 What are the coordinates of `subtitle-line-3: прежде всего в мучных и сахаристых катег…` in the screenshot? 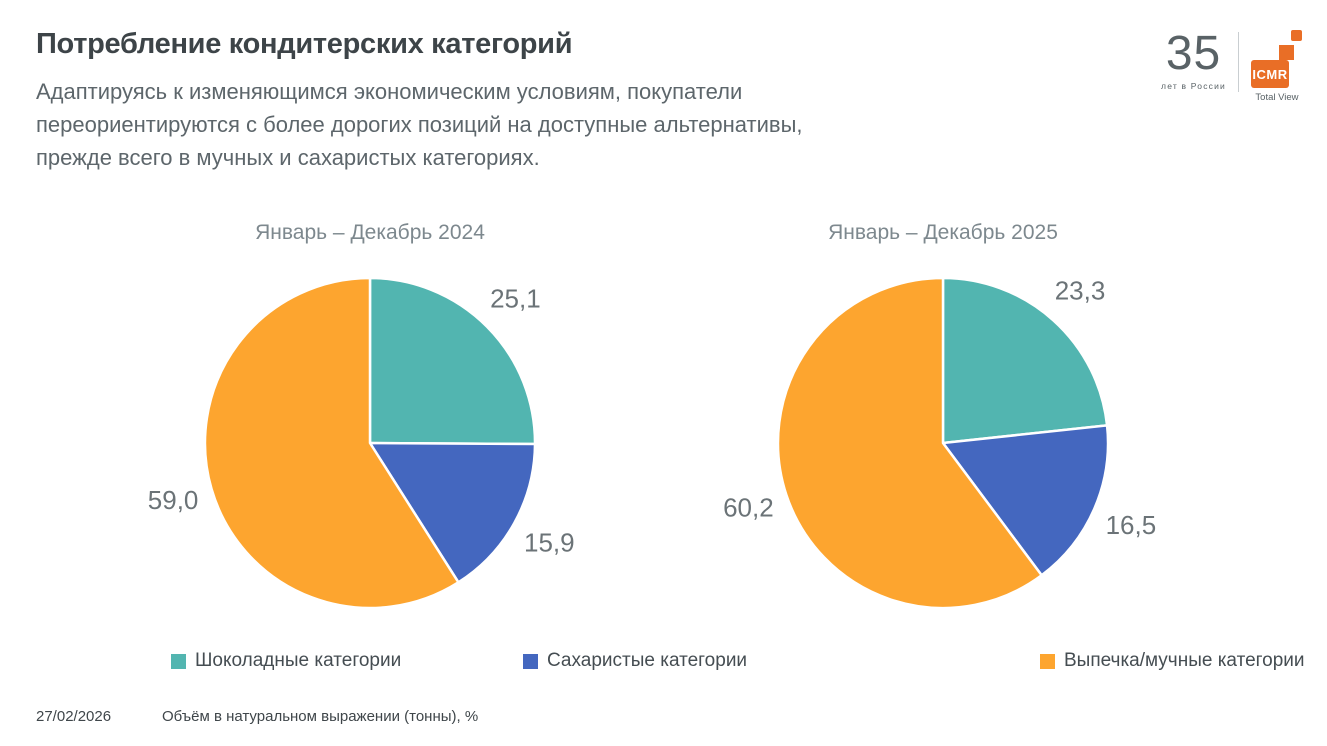 It's located at (288, 157).